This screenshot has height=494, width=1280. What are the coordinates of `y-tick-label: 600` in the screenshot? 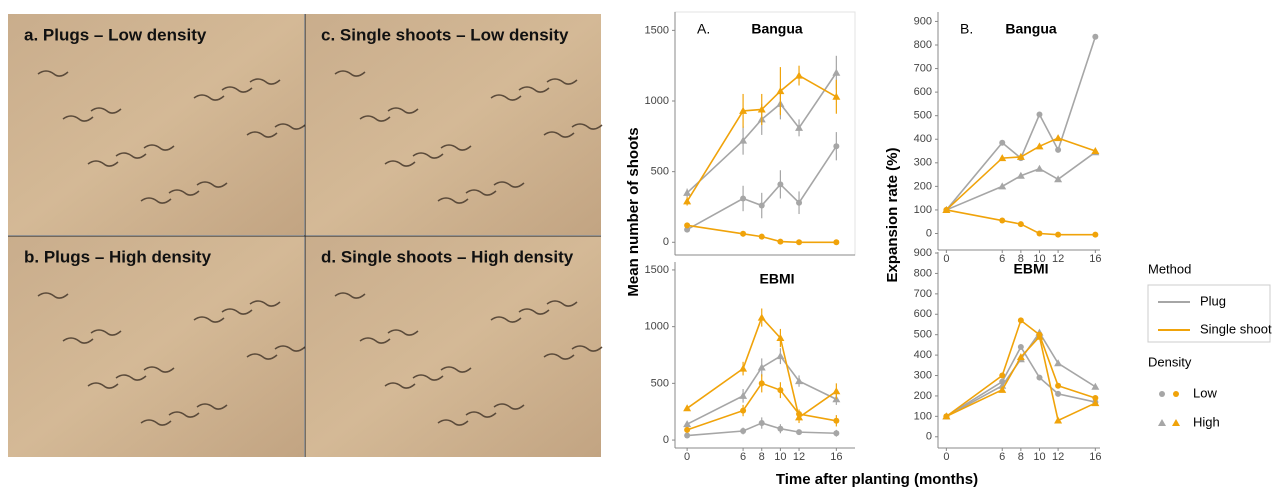 It's located at (923, 92).